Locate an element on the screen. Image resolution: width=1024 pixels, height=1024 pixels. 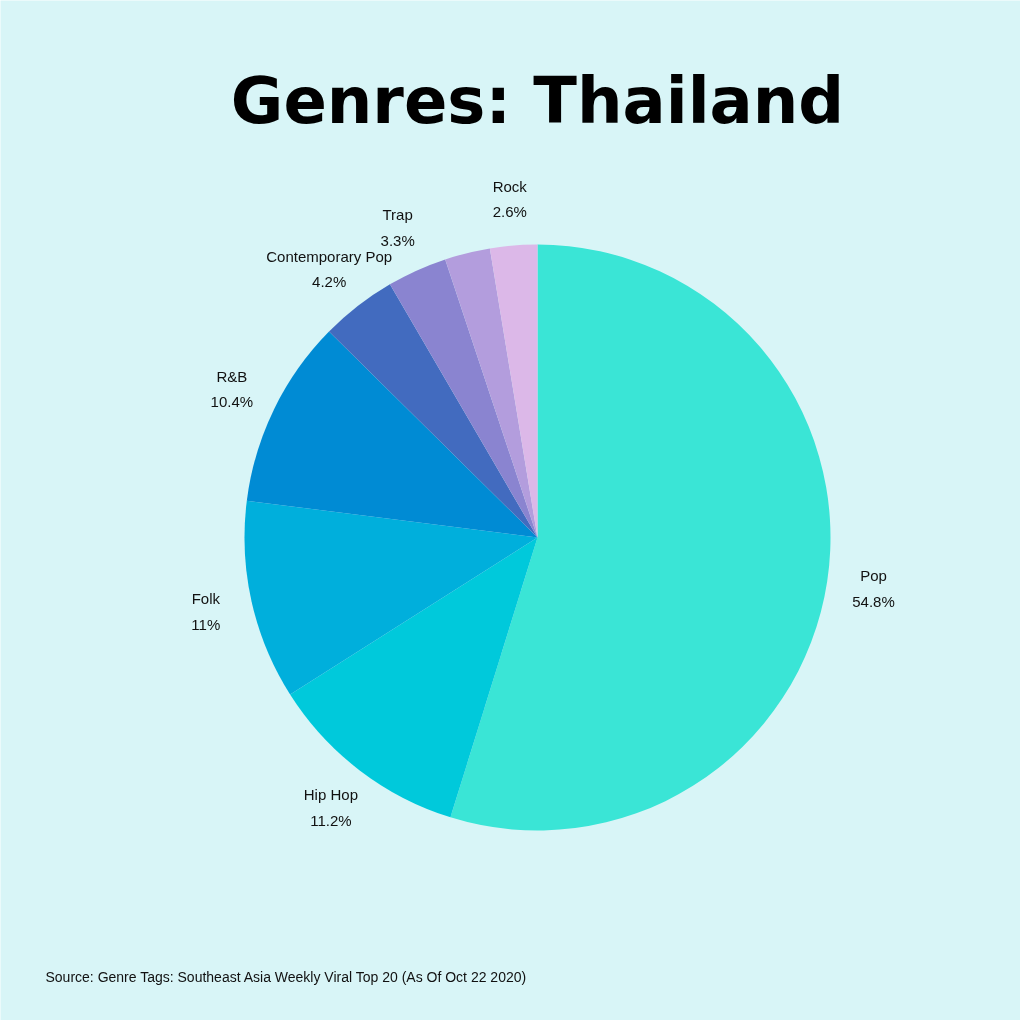
data-label: 11.2% is located at coordinates (331, 820).